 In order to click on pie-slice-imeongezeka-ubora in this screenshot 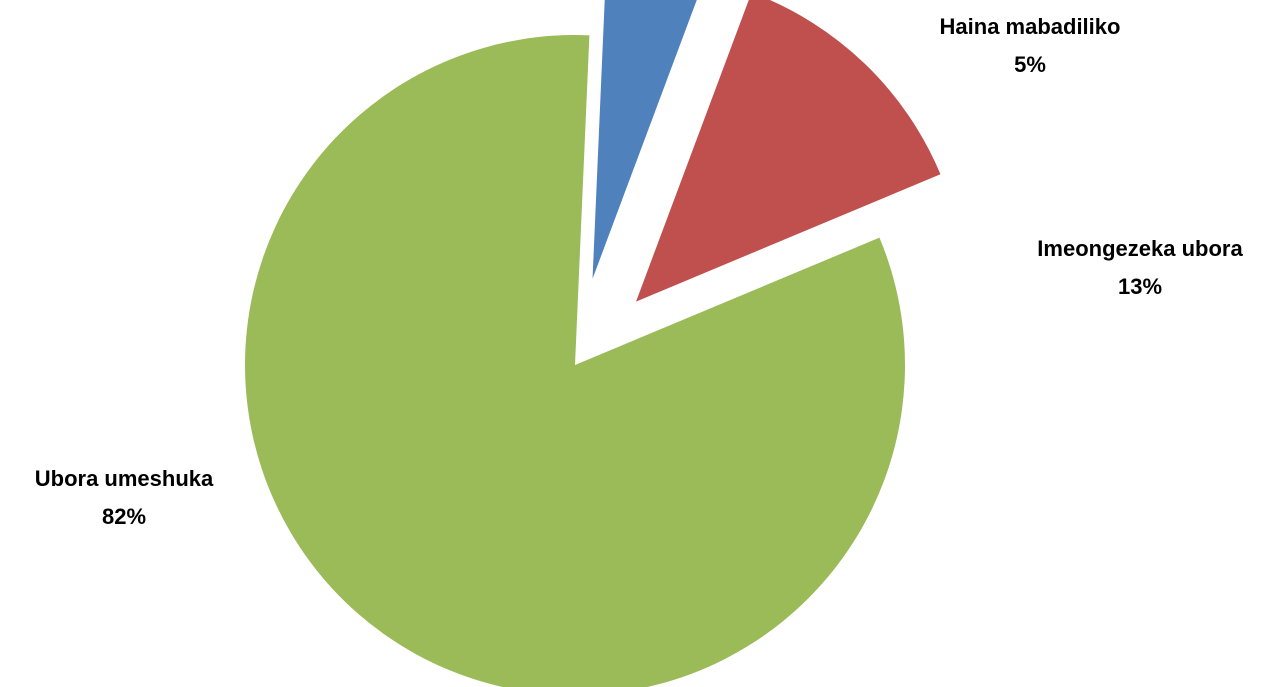, I will do `click(788, 151)`.